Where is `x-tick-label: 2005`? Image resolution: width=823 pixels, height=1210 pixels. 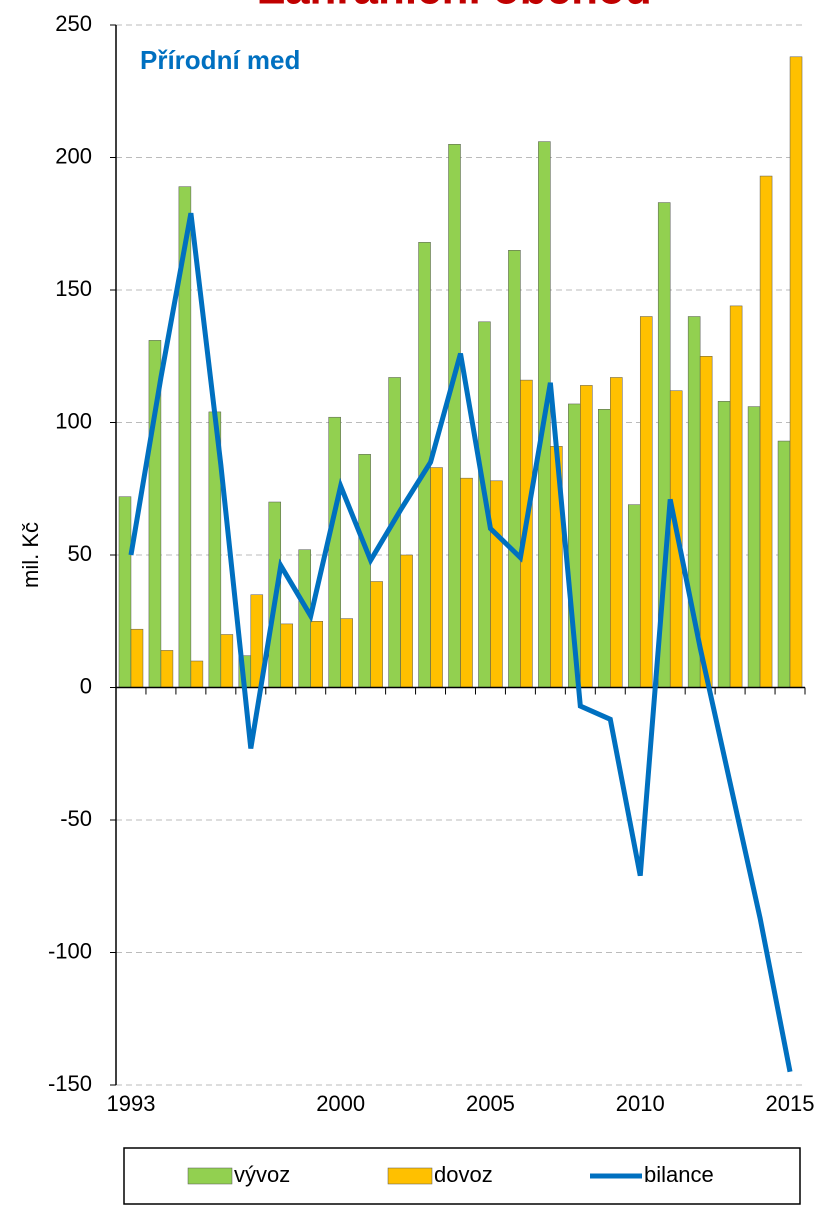
x-tick-label: 2005 is located at coordinates (490, 1103).